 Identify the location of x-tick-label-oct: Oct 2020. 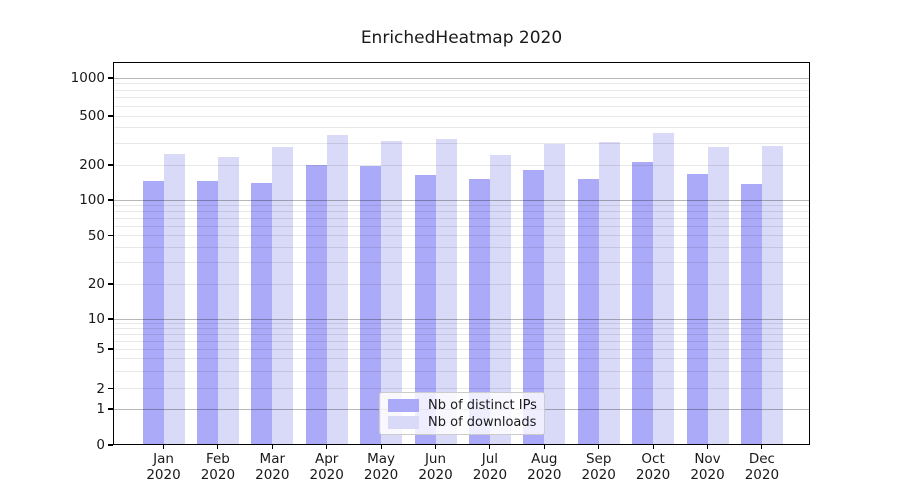
(653, 467).